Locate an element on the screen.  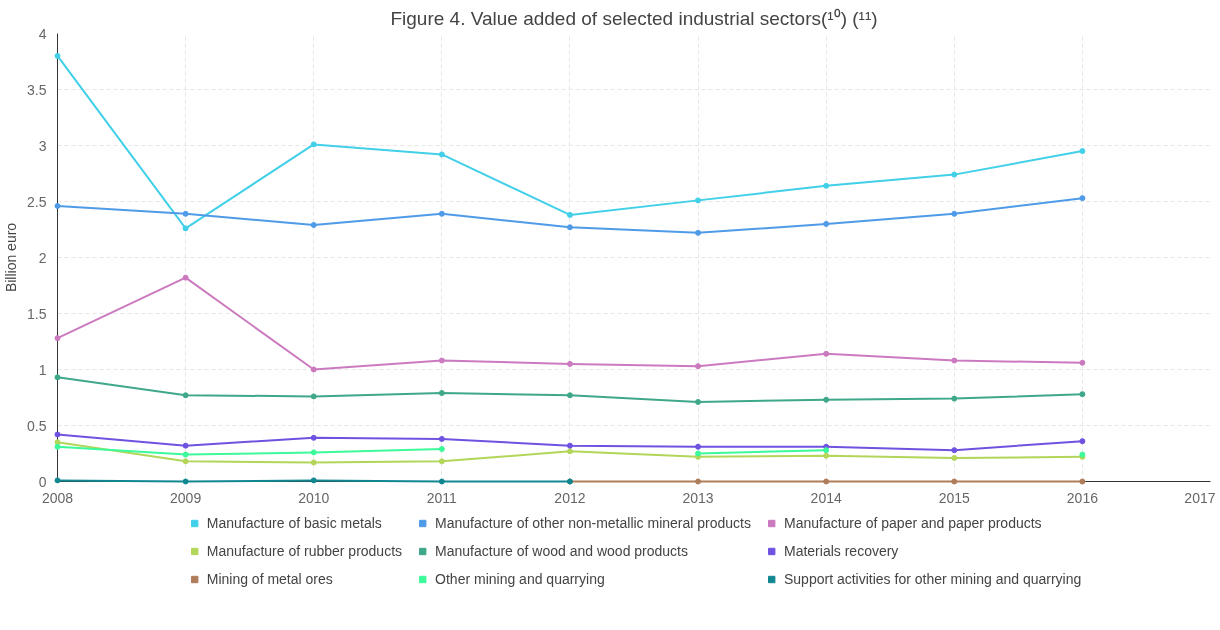
y-axis-title: Billion euro is located at coordinates (11, 257).